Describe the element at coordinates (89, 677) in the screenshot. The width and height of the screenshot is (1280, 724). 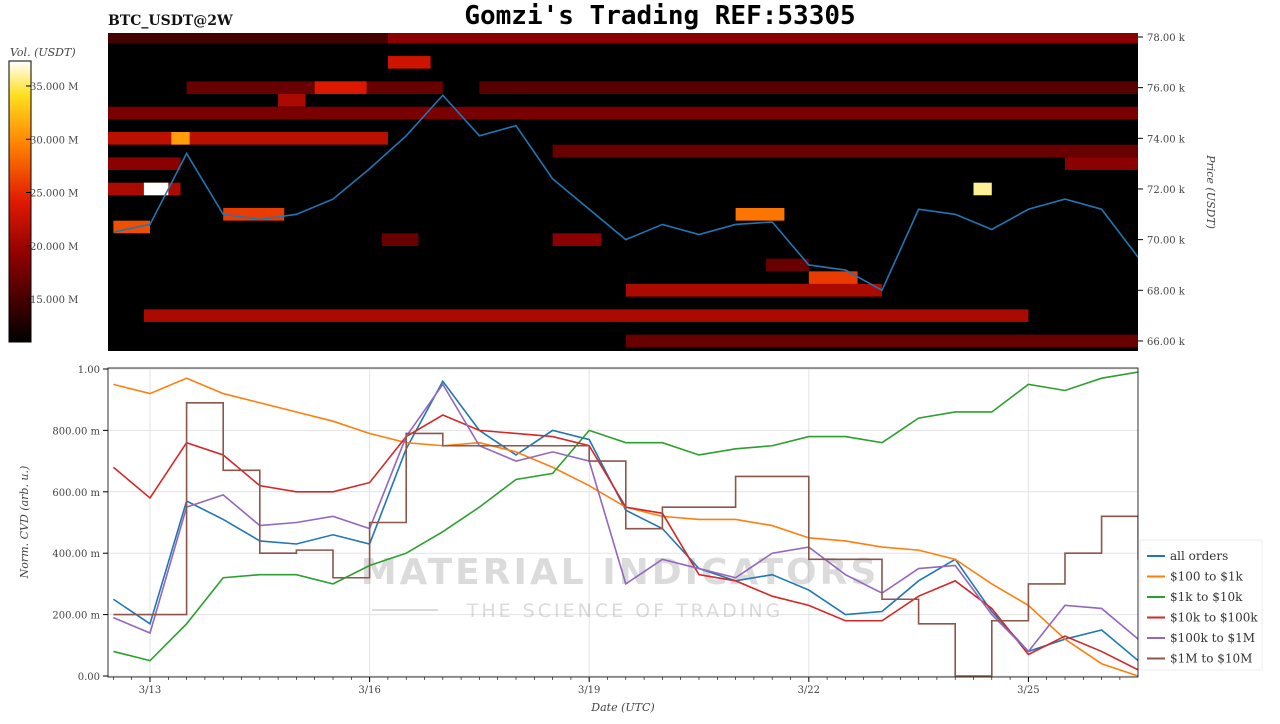
I see `y-tick-label: 0.00` at that location.